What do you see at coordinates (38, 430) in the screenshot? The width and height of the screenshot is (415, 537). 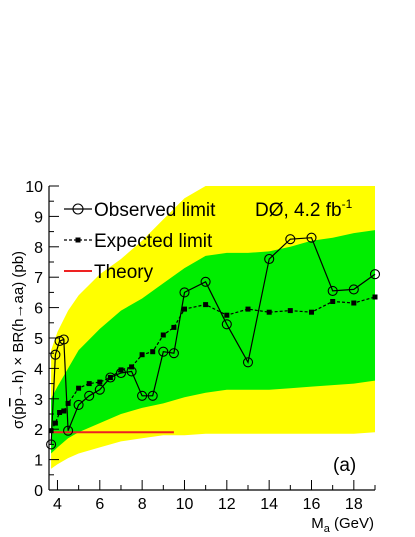 I see `y-tick-label: 2` at bounding box center [38, 430].